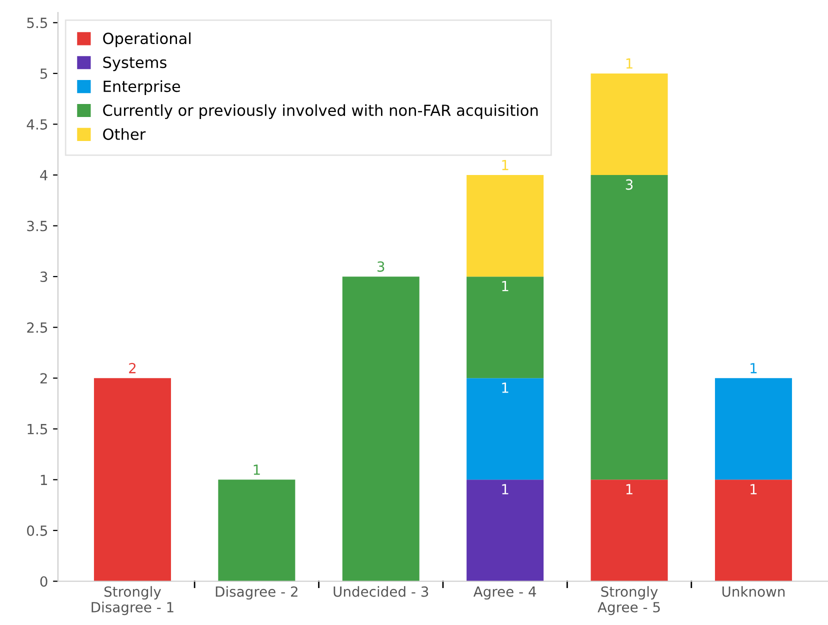  I want to click on legend-label: Enterprise, so click(142, 88).